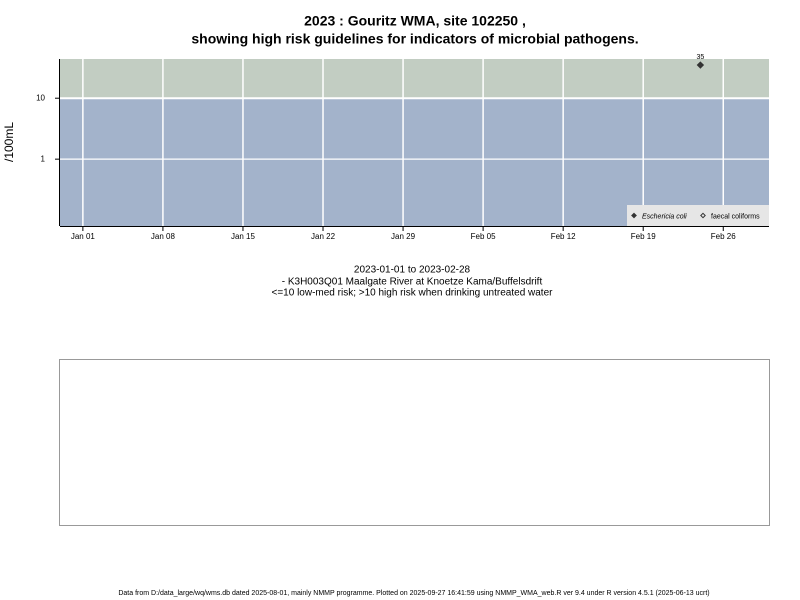 This screenshot has width=800, height=600. I want to click on x-tick-label: Feb 26, so click(723, 236).